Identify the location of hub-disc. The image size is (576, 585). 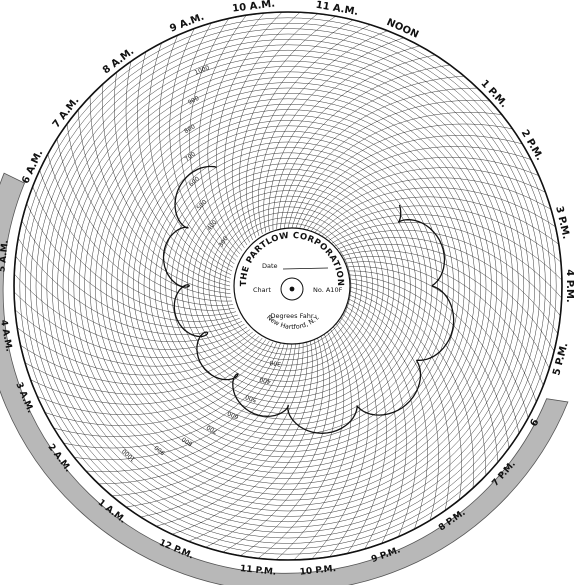
(292, 286).